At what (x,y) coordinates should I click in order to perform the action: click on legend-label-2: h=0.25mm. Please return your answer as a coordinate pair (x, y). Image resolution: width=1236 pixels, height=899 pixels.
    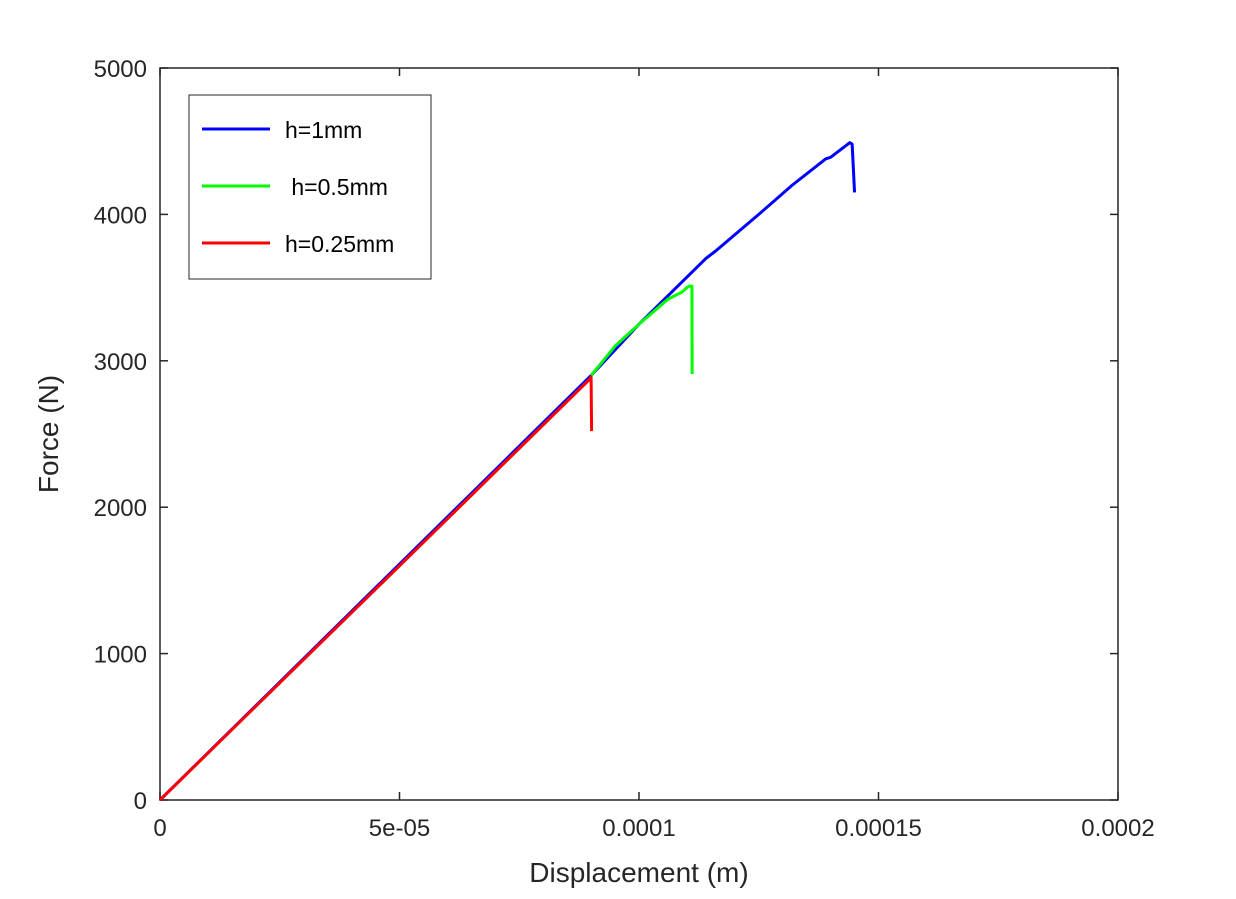
    Looking at the image, I should click on (339, 244).